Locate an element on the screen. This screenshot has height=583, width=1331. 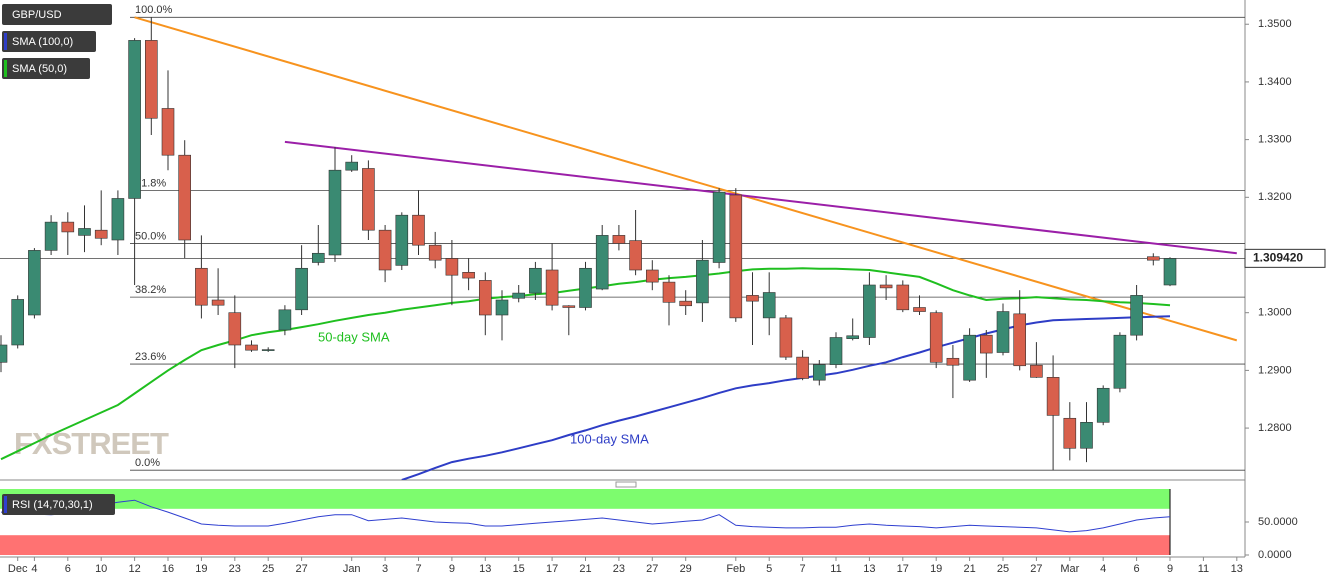
y-tick-label: 1.3200 is located at coordinates (1275, 197).